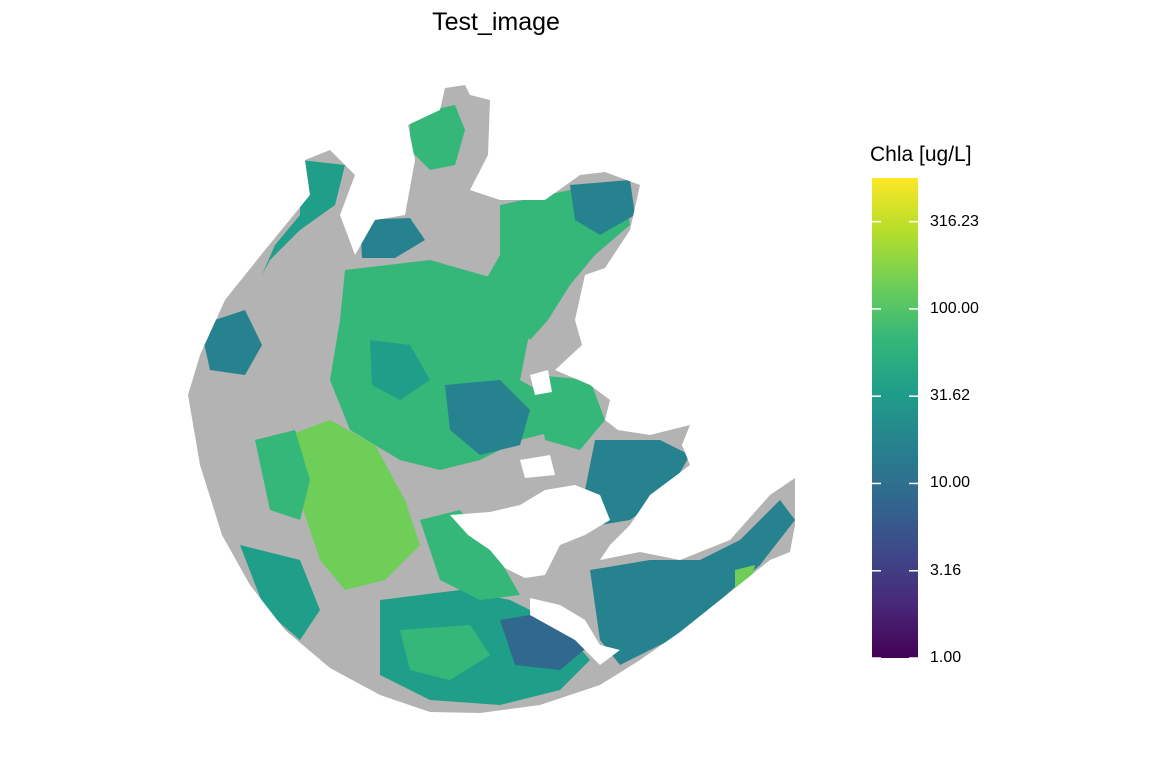  I want to click on open-water-gaps, so click(535, 517).